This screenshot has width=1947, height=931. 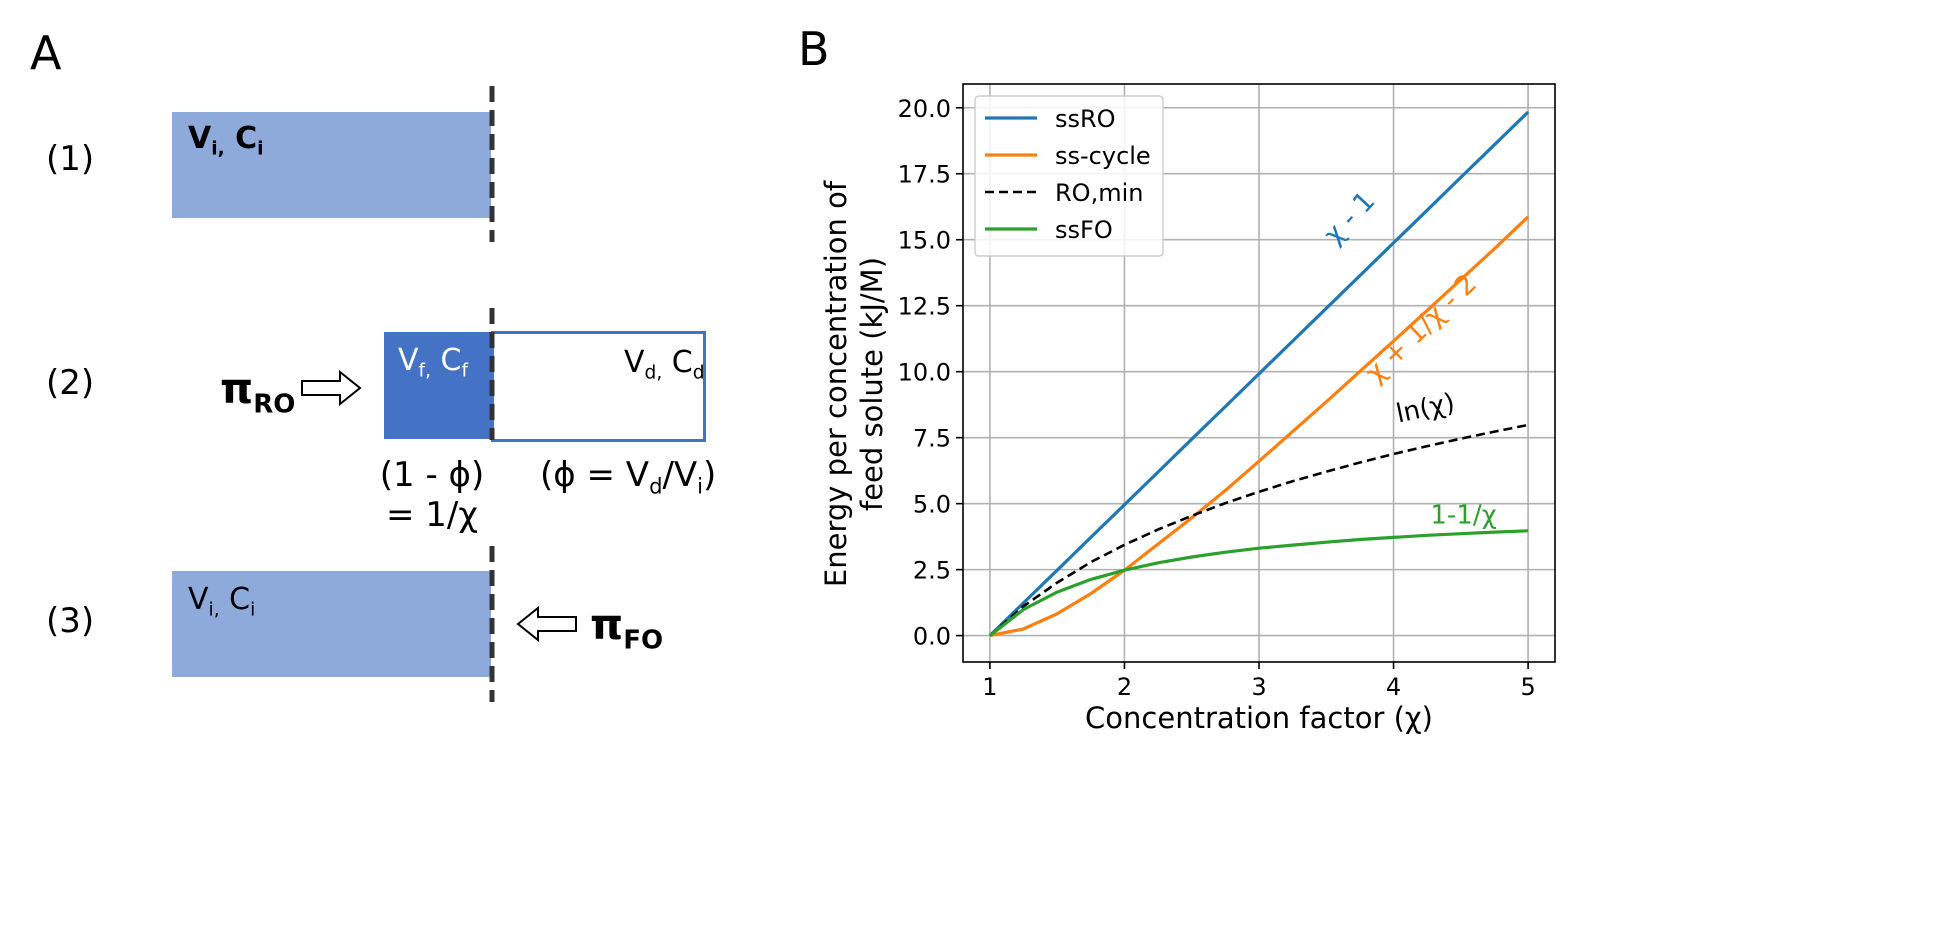 I want to click on series-line-ss-cycle, so click(x=1259, y=426).